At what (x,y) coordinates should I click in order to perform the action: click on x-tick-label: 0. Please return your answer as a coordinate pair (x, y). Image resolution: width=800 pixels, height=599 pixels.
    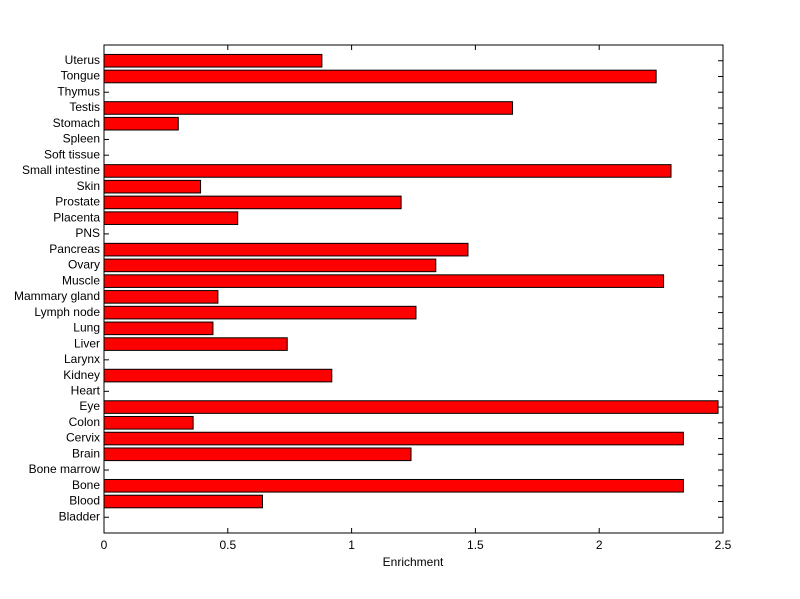
    Looking at the image, I should click on (104, 545).